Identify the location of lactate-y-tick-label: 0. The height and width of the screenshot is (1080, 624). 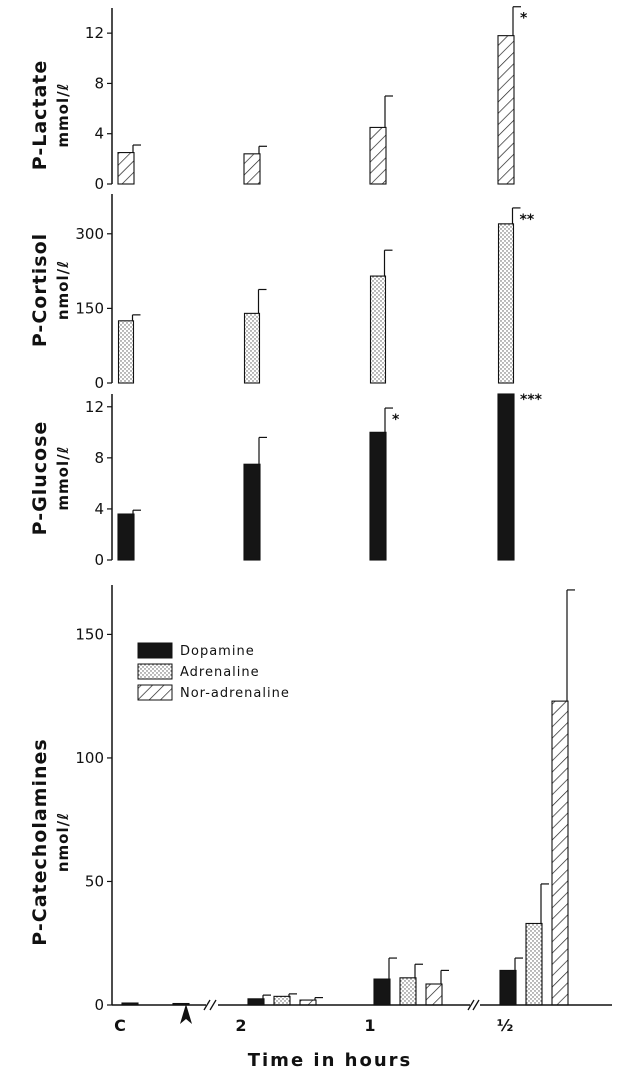
(99, 184).